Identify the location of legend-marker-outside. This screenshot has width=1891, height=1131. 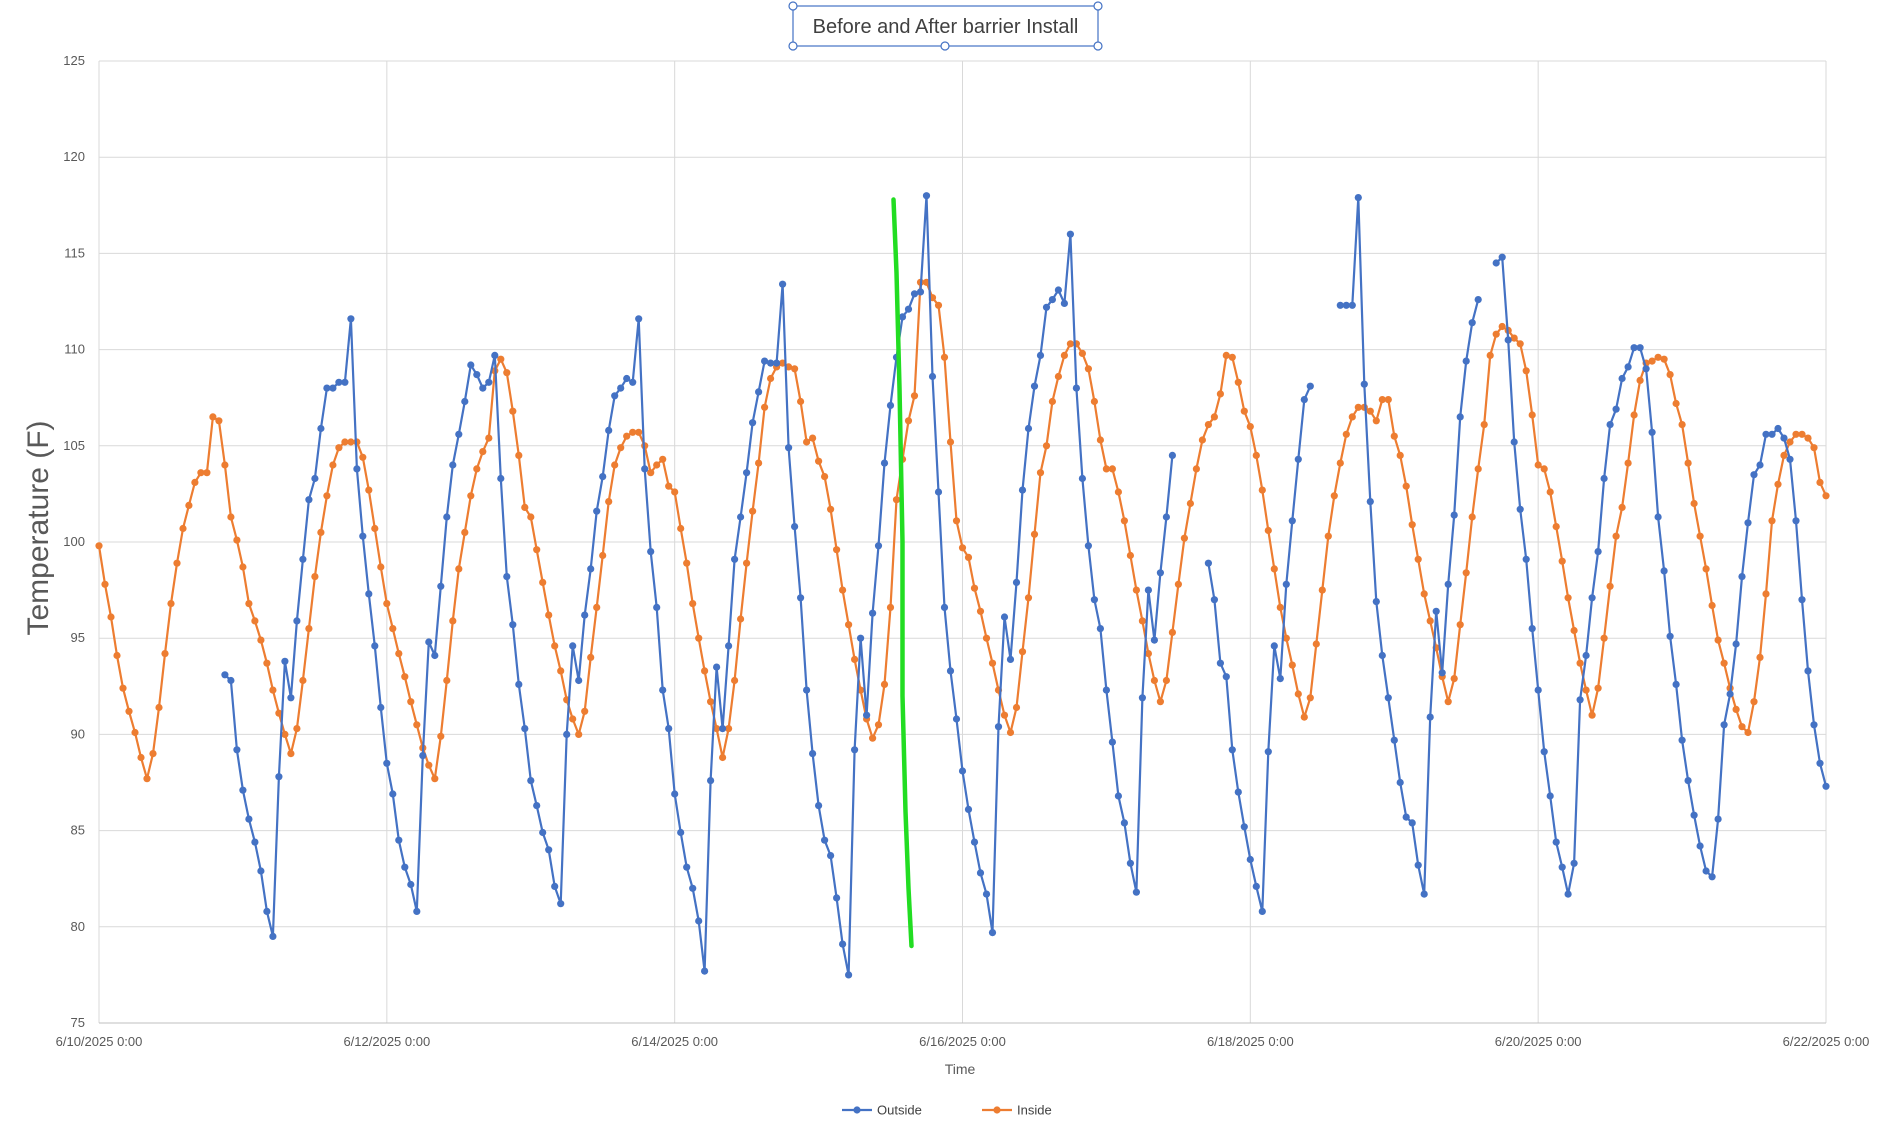
(857, 1110).